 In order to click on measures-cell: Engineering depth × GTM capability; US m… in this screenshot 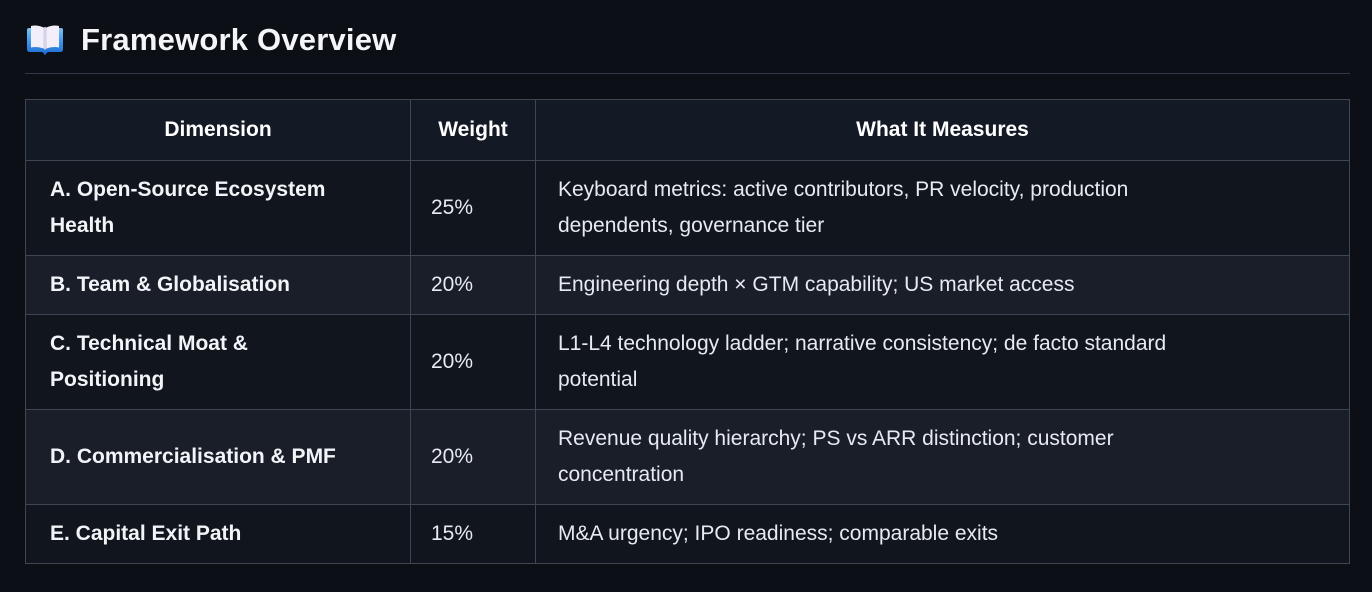, I will do `click(942, 285)`.